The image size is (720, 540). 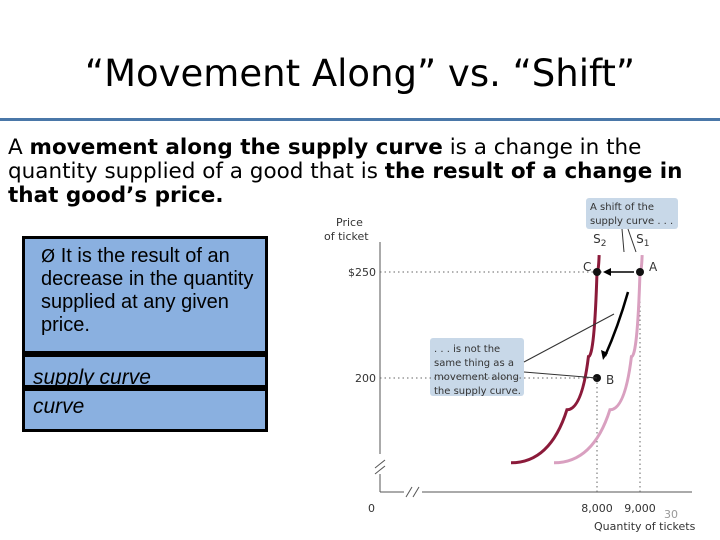 What do you see at coordinates (476, 377) in the screenshot?
I see `movement-callout-line3: movement along` at bounding box center [476, 377].